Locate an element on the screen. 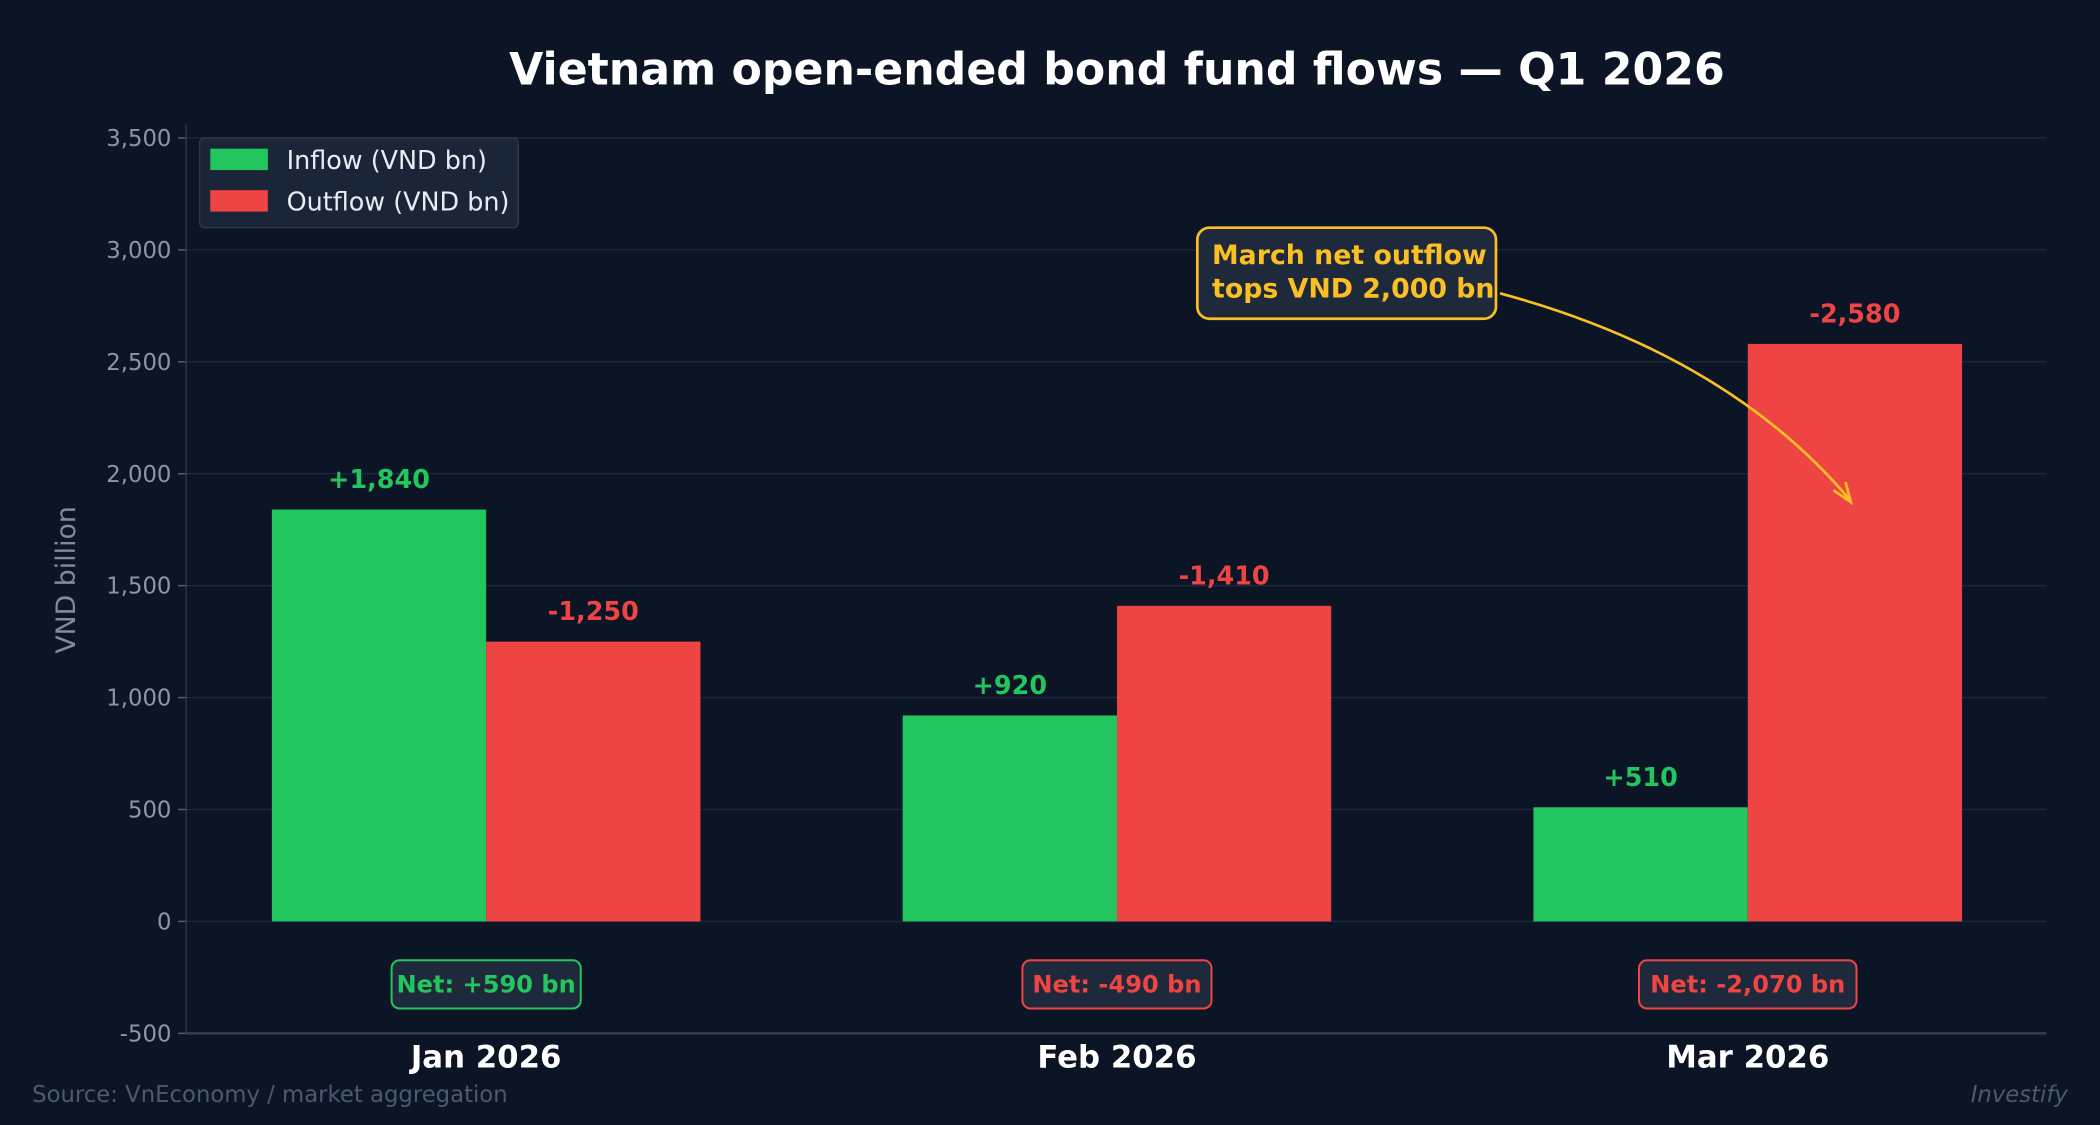 This screenshot has height=1125, width=2100. net-badge-label: Net: +590 bn is located at coordinates (485, 984).